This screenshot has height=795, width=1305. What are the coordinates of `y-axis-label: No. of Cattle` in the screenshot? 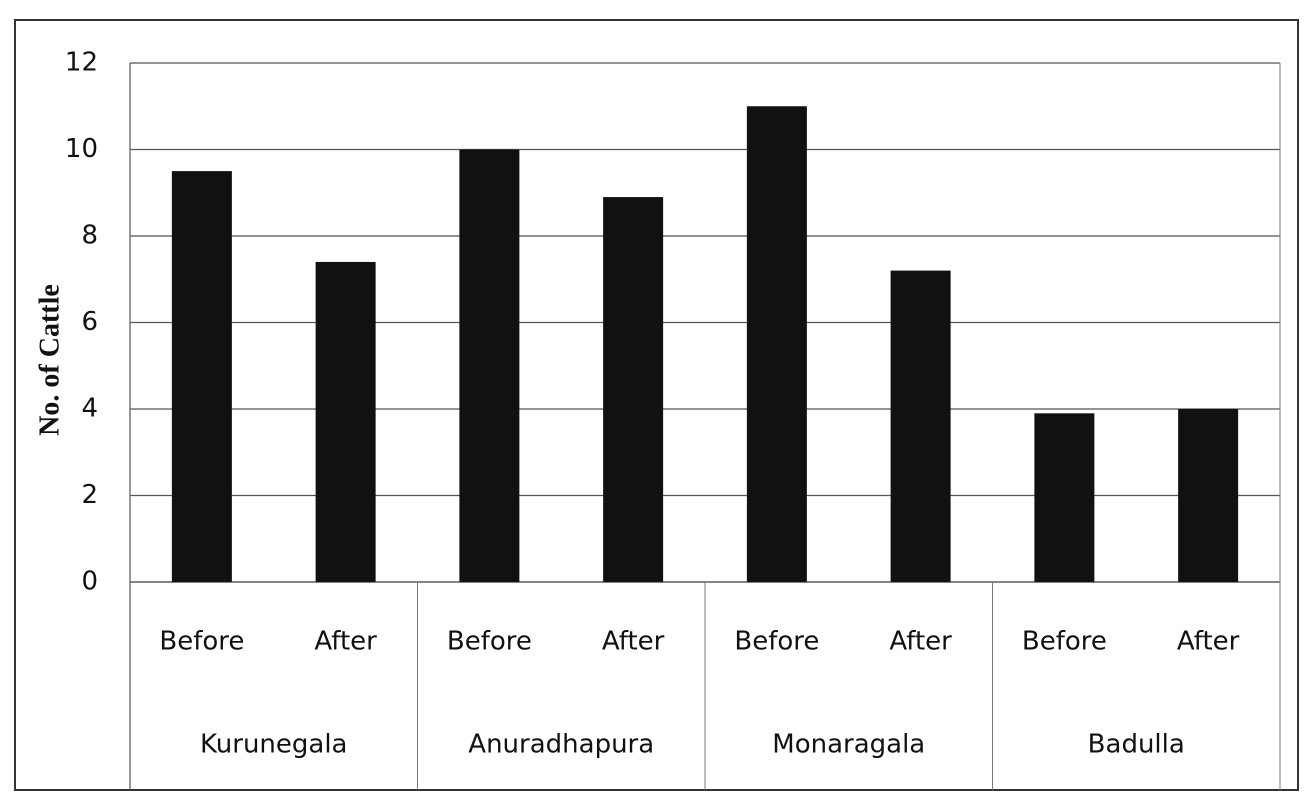 It's located at (49, 360).